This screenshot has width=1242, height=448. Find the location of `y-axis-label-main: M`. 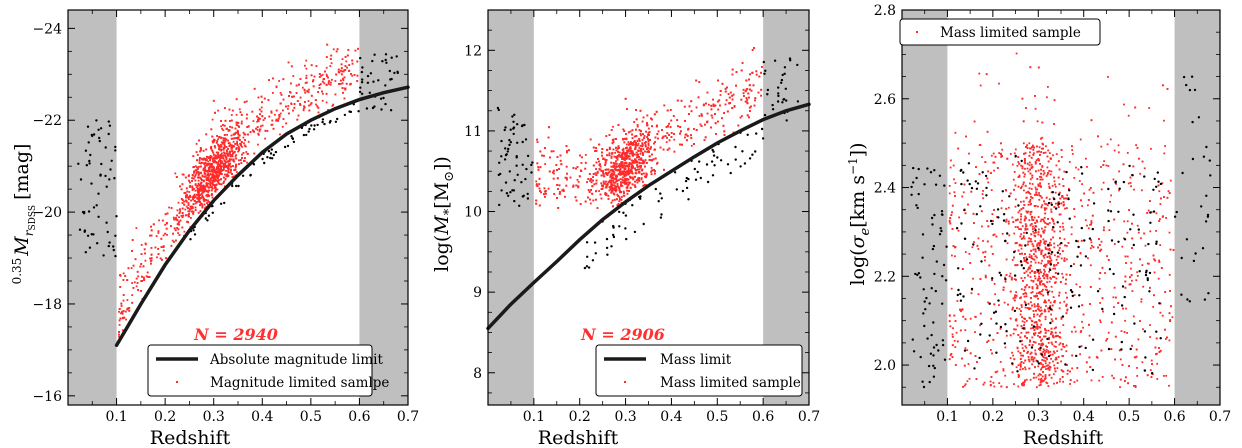

y-axis-label-main: M is located at coordinates (22, 246).